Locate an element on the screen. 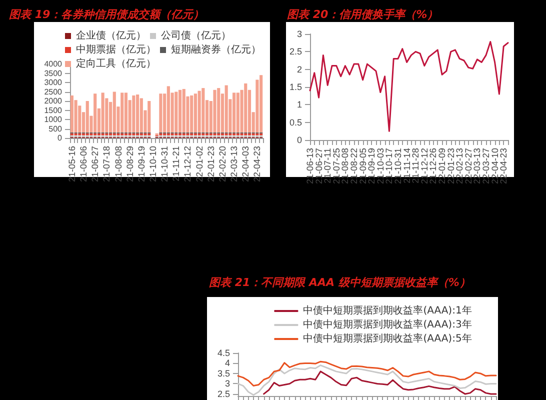 This screenshot has width=546, height=400. legend-label: 公司债（亿元） is located at coordinates (196, 36).